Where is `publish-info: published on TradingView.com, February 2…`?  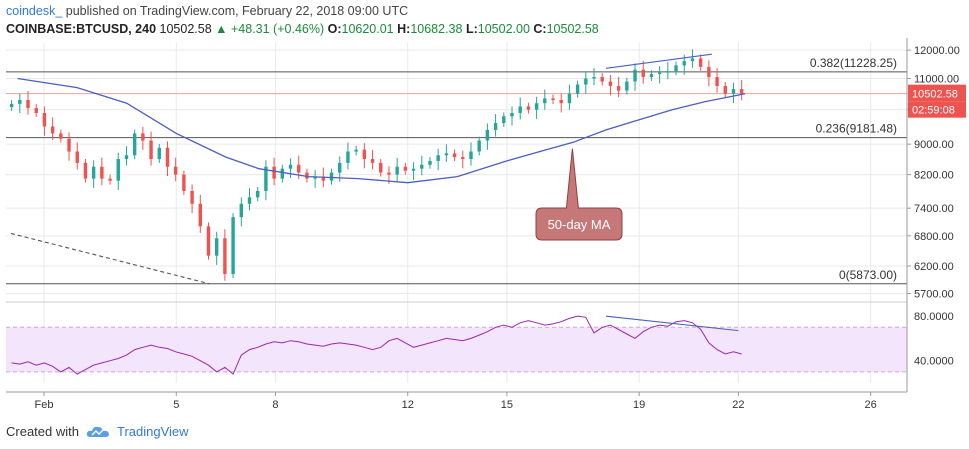
publish-info: published on TradingView.com, February 2… is located at coordinates (237, 11).